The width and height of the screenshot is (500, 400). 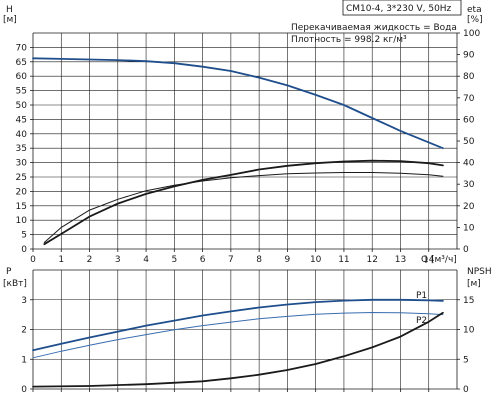 I want to click on flow-axis-unit: [м³/ч], so click(x=444, y=260).